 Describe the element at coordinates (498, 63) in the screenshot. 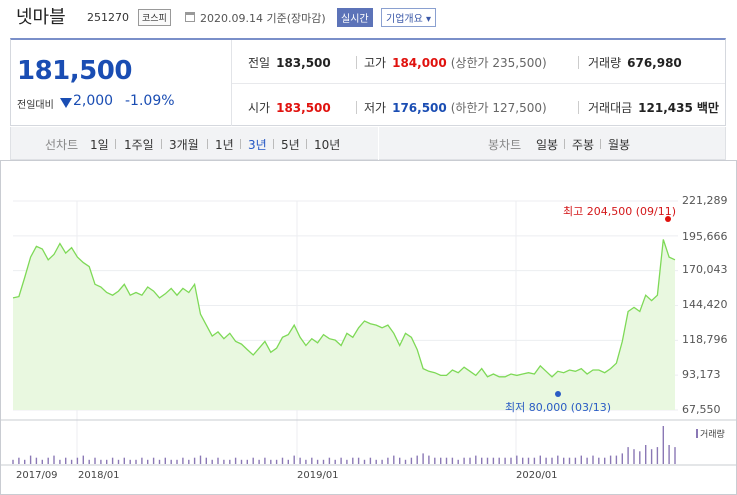

I see `upper-limit: (상한가 235,500)` at that location.